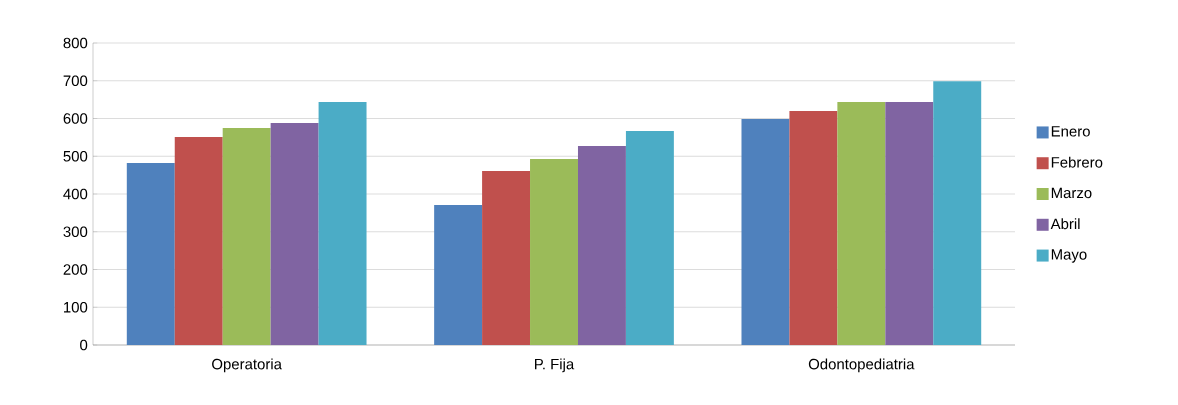 The width and height of the screenshot is (1178, 405). Describe the element at coordinates (1070, 131) in the screenshot. I see `legend-label: Enero` at that location.